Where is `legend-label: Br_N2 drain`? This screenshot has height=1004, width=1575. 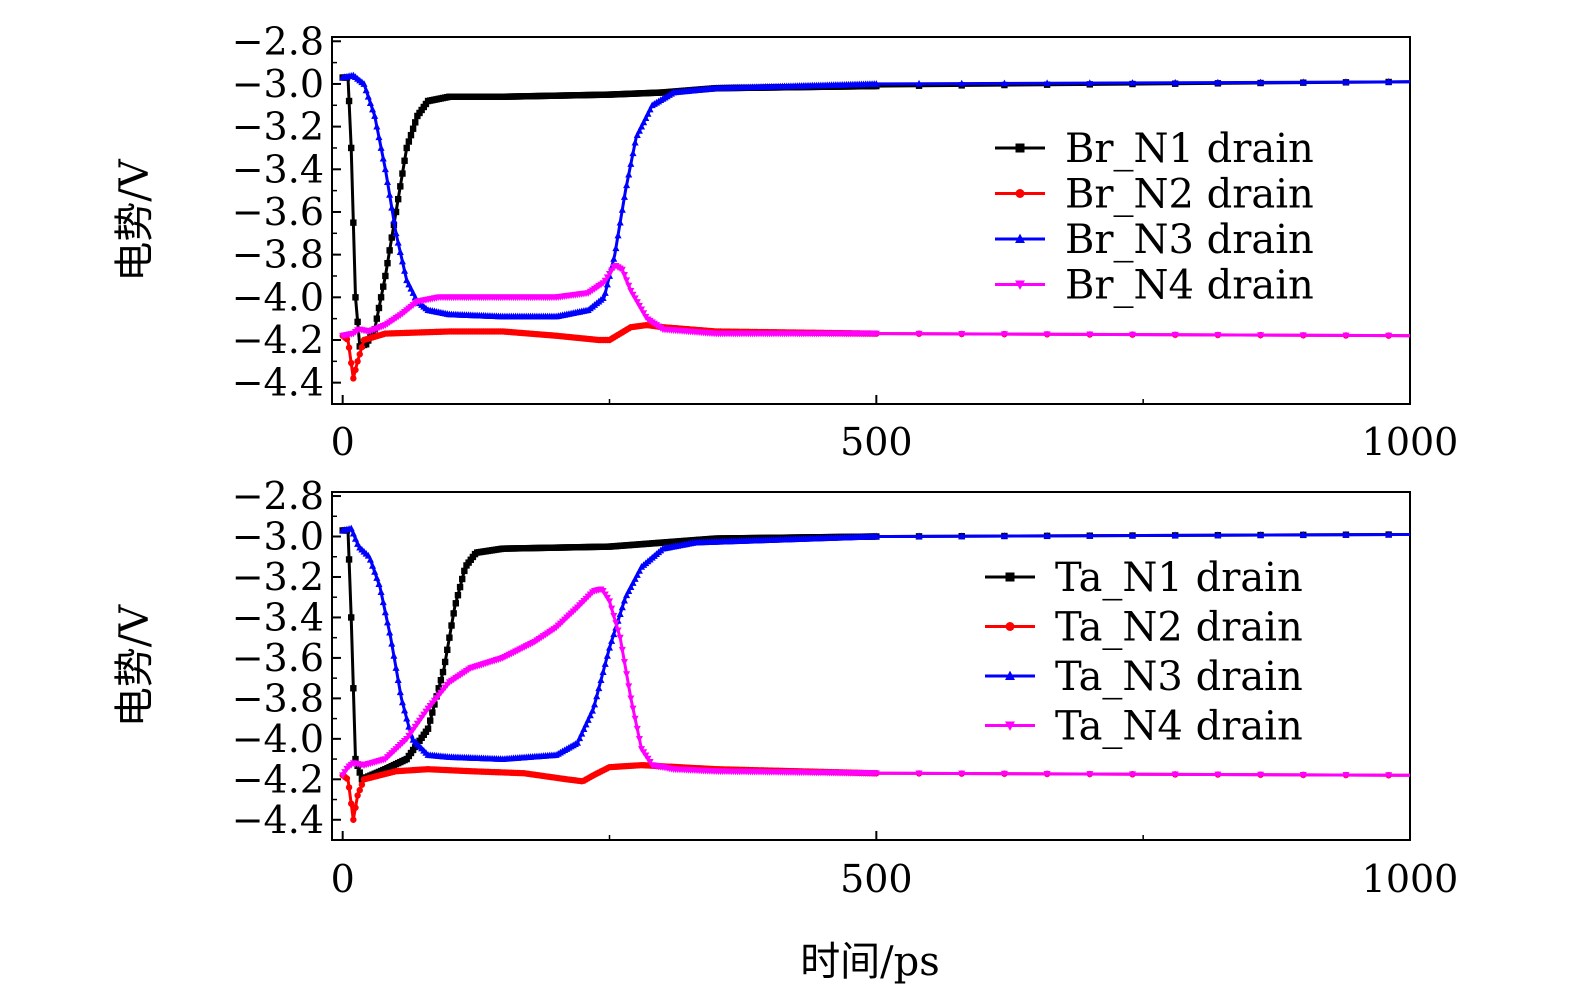
legend-label: Br_N2 drain is located at coordinates (1189, 195).